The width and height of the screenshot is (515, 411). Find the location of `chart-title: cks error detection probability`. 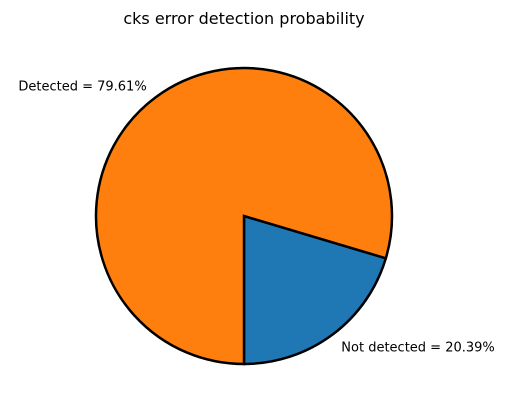

chart-title: cks error detection probability is located at coordinates (243, 18).